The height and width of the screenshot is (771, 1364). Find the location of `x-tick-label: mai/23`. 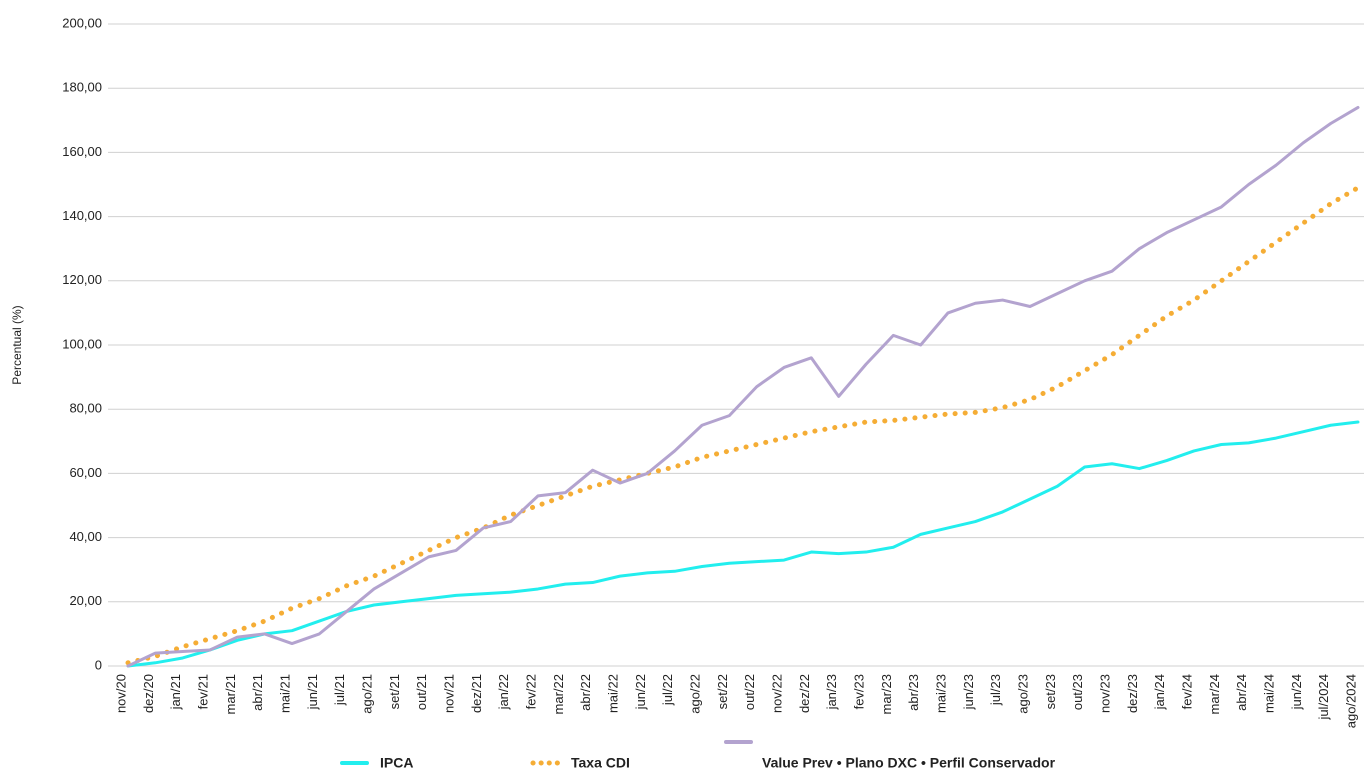

x-tick-label: mai/23 is located at coordinates (940, 693).